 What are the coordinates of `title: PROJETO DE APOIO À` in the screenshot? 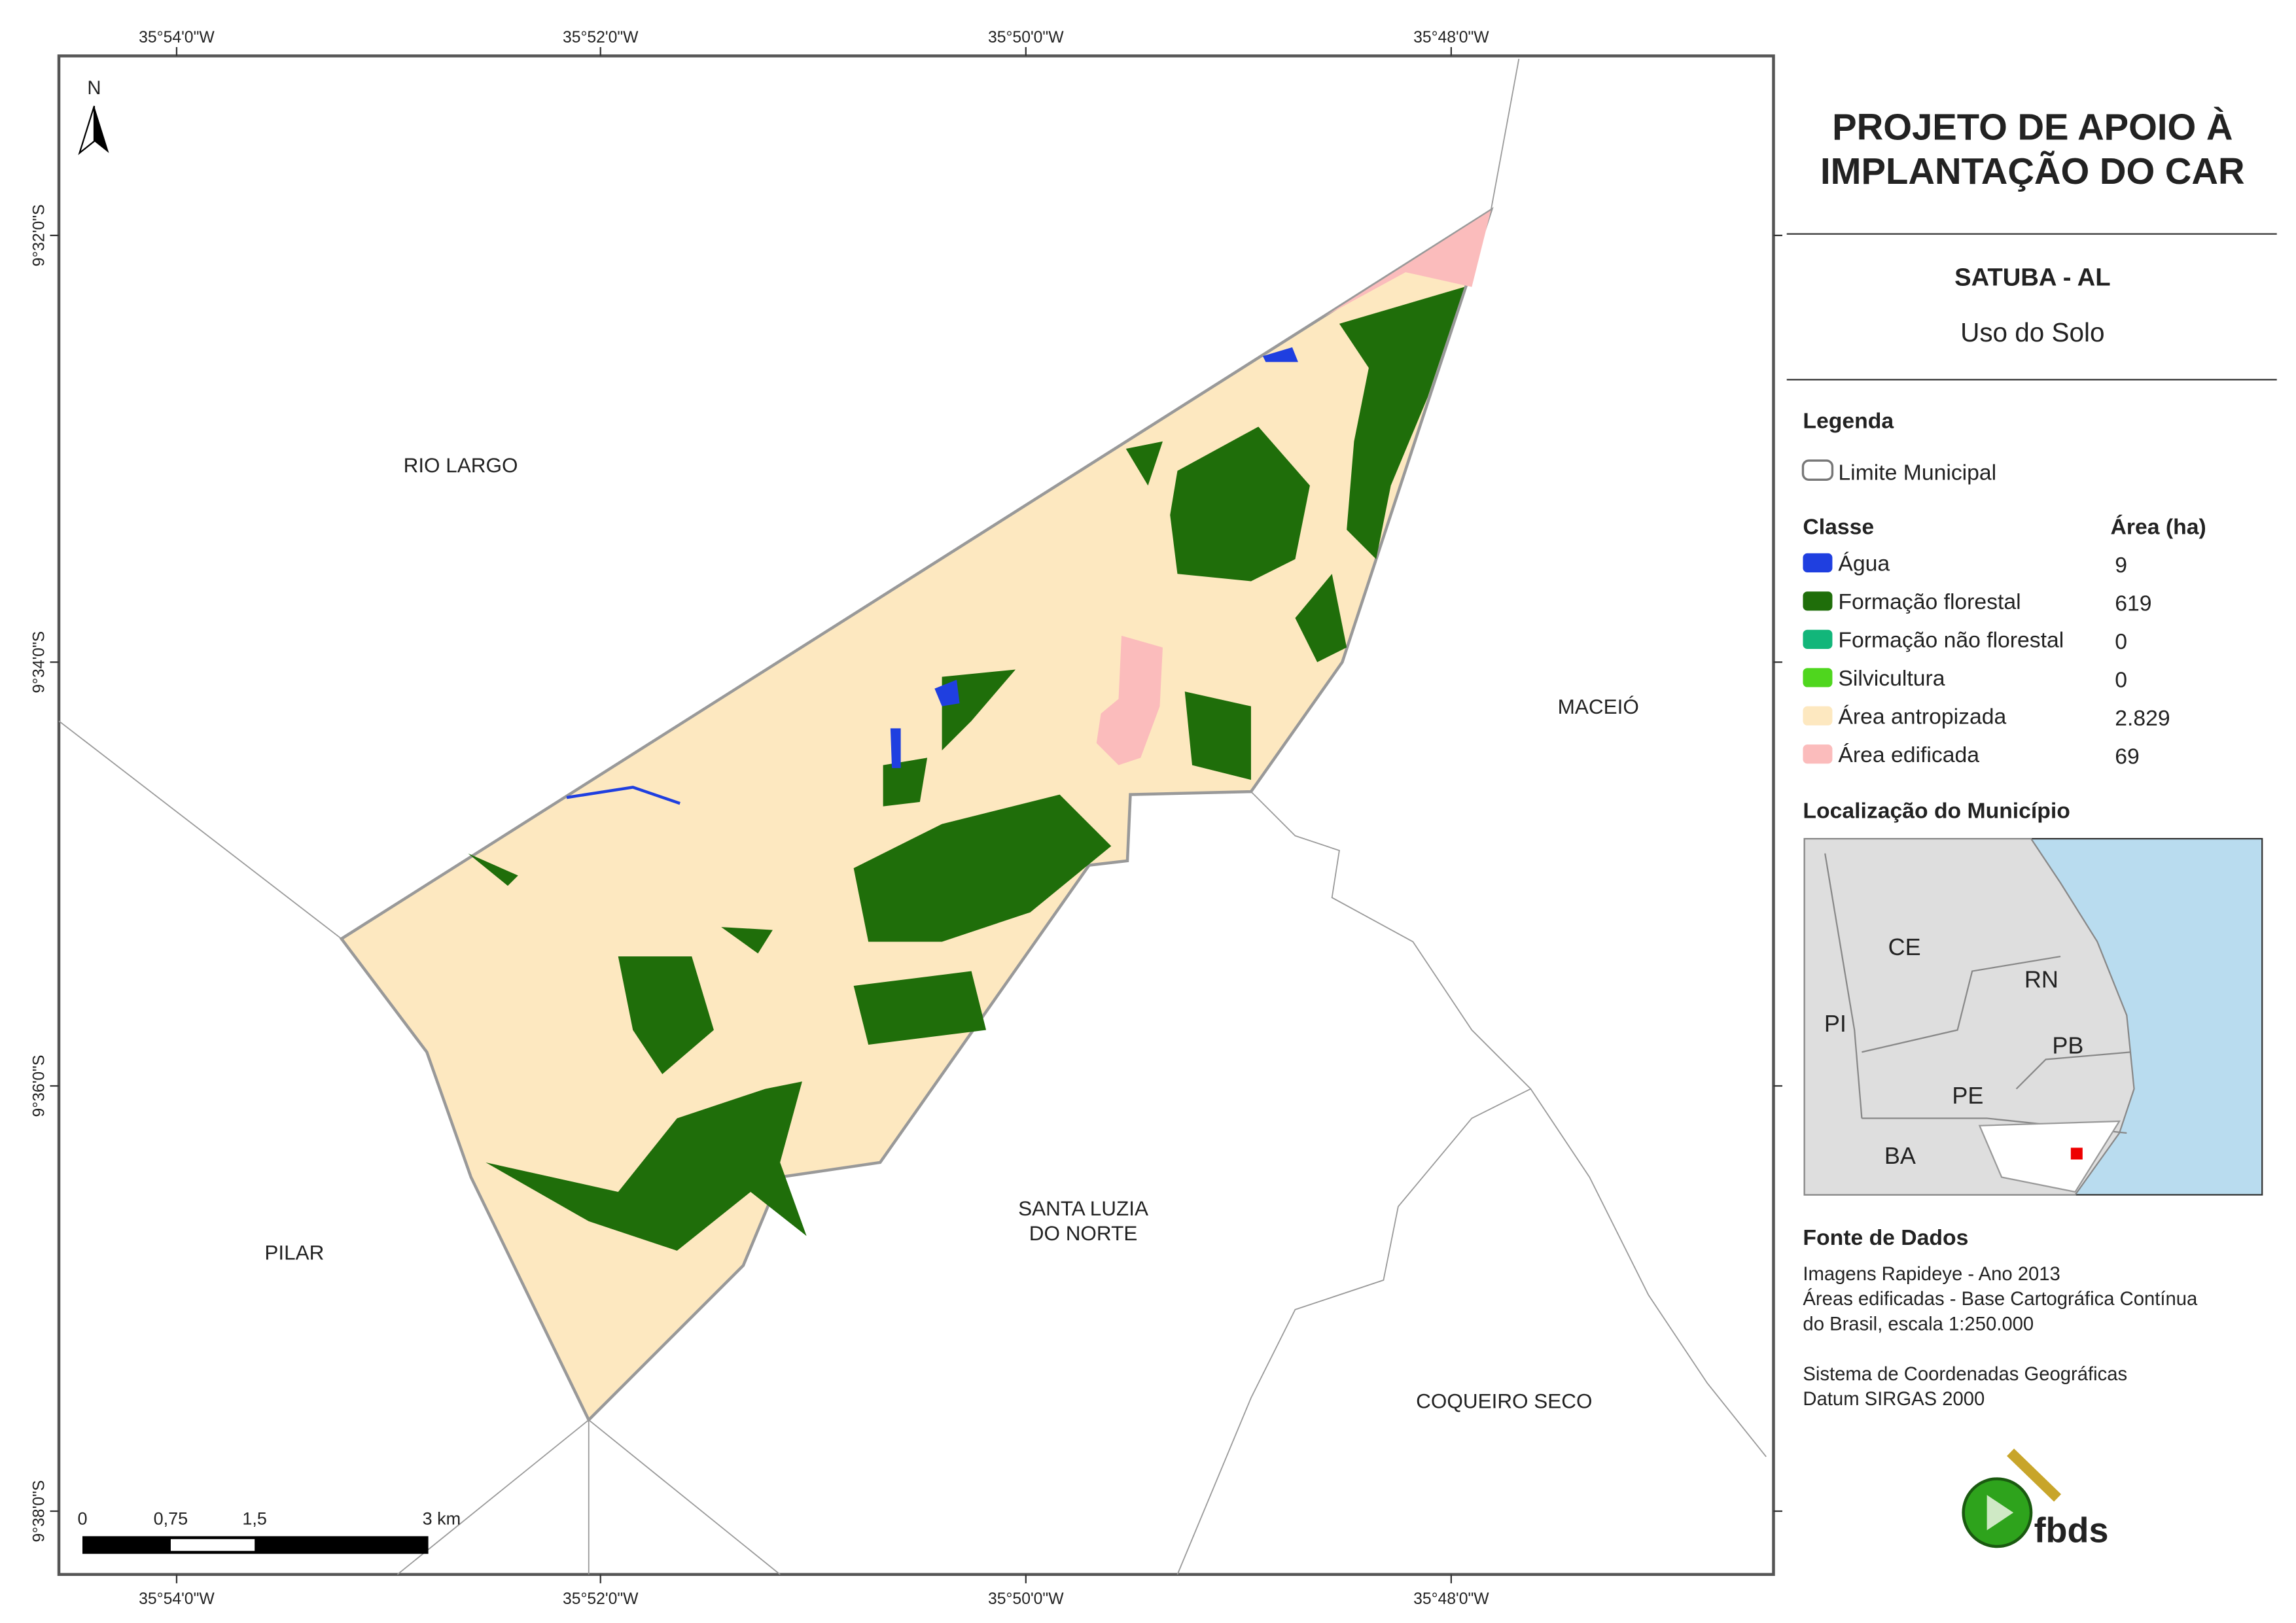 It's located at (2032, 128).